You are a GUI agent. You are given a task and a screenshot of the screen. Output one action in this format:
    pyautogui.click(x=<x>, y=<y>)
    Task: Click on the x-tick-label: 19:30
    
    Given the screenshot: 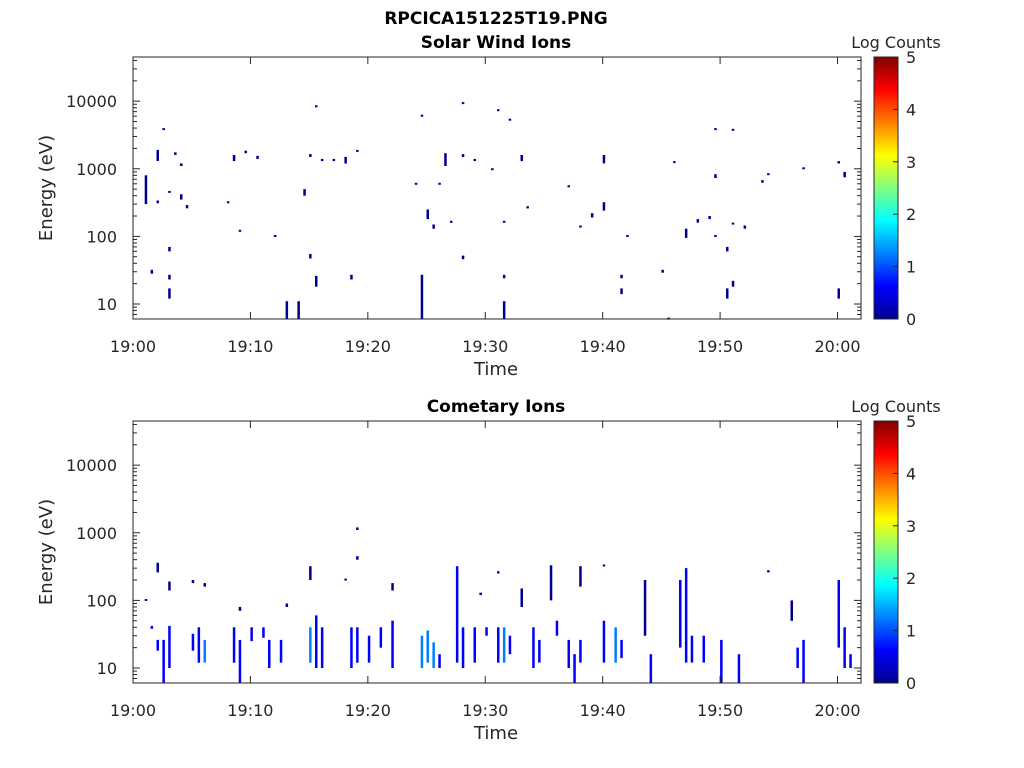 What is the action you would take?
    pyautogui.click(x=485, y=346)
    